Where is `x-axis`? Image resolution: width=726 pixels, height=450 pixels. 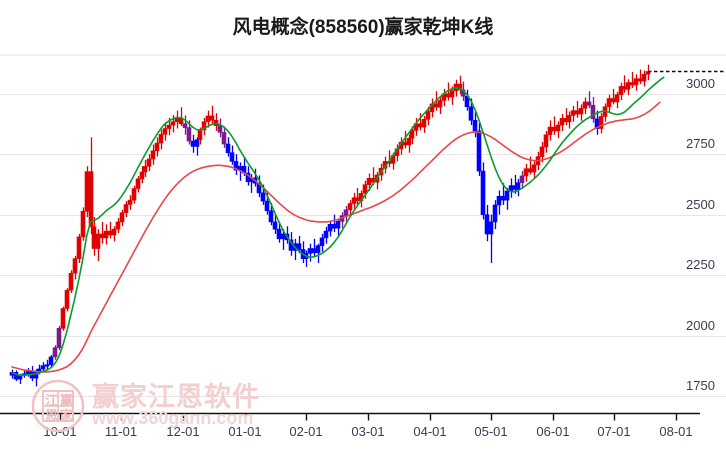 x-axis is located at coordinates (350, 416).